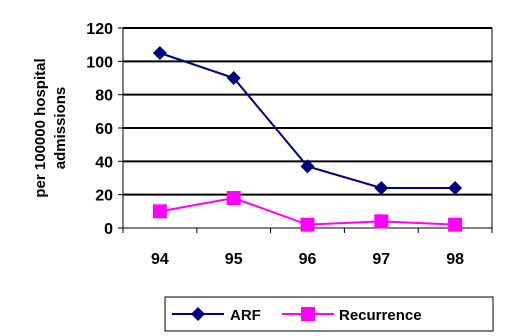 The height and width of the screenshot is (336, 515). I want to click on y-tick-label: 0, so click(108, 229).